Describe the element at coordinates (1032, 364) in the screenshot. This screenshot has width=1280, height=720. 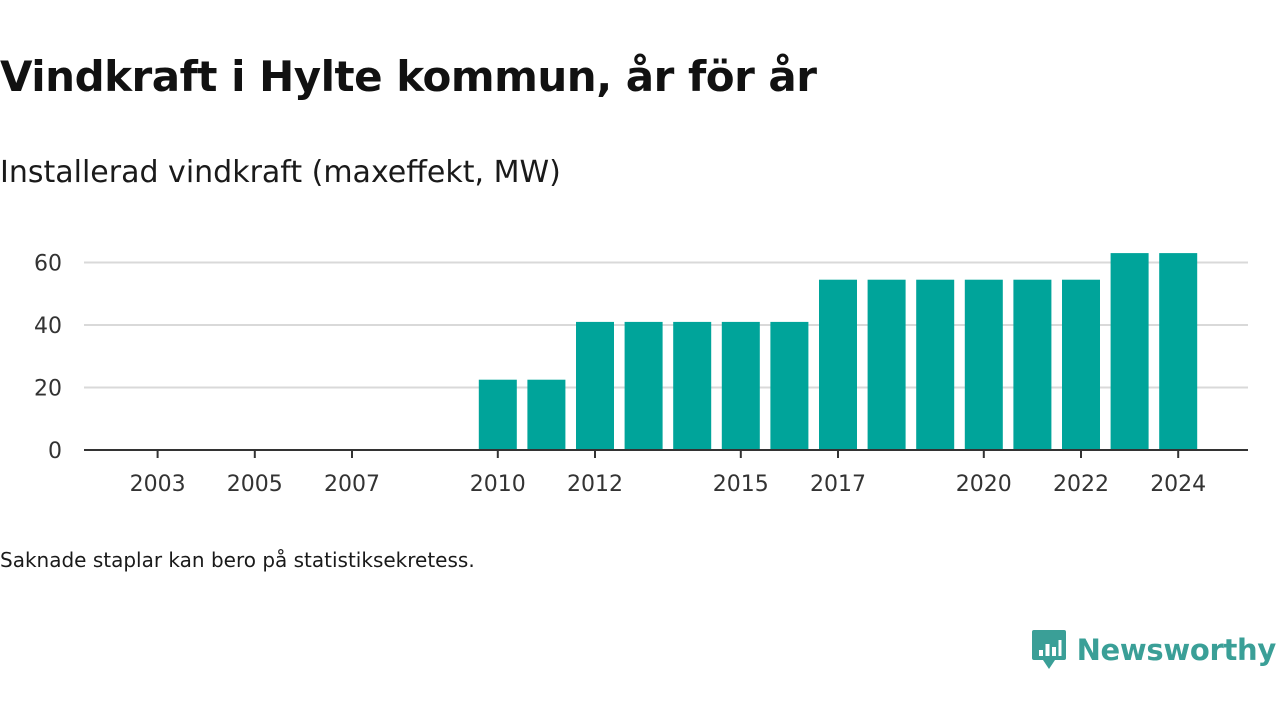
I see `bar-2021` at that location.